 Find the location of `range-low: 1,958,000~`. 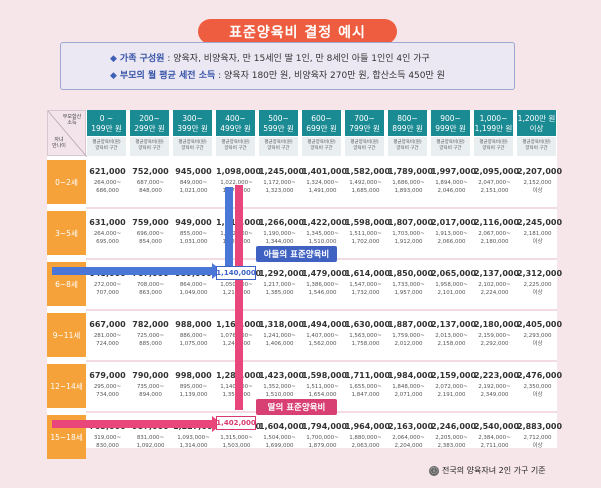

range-low: 1,958,000~ is located at coordinates (451, 285).